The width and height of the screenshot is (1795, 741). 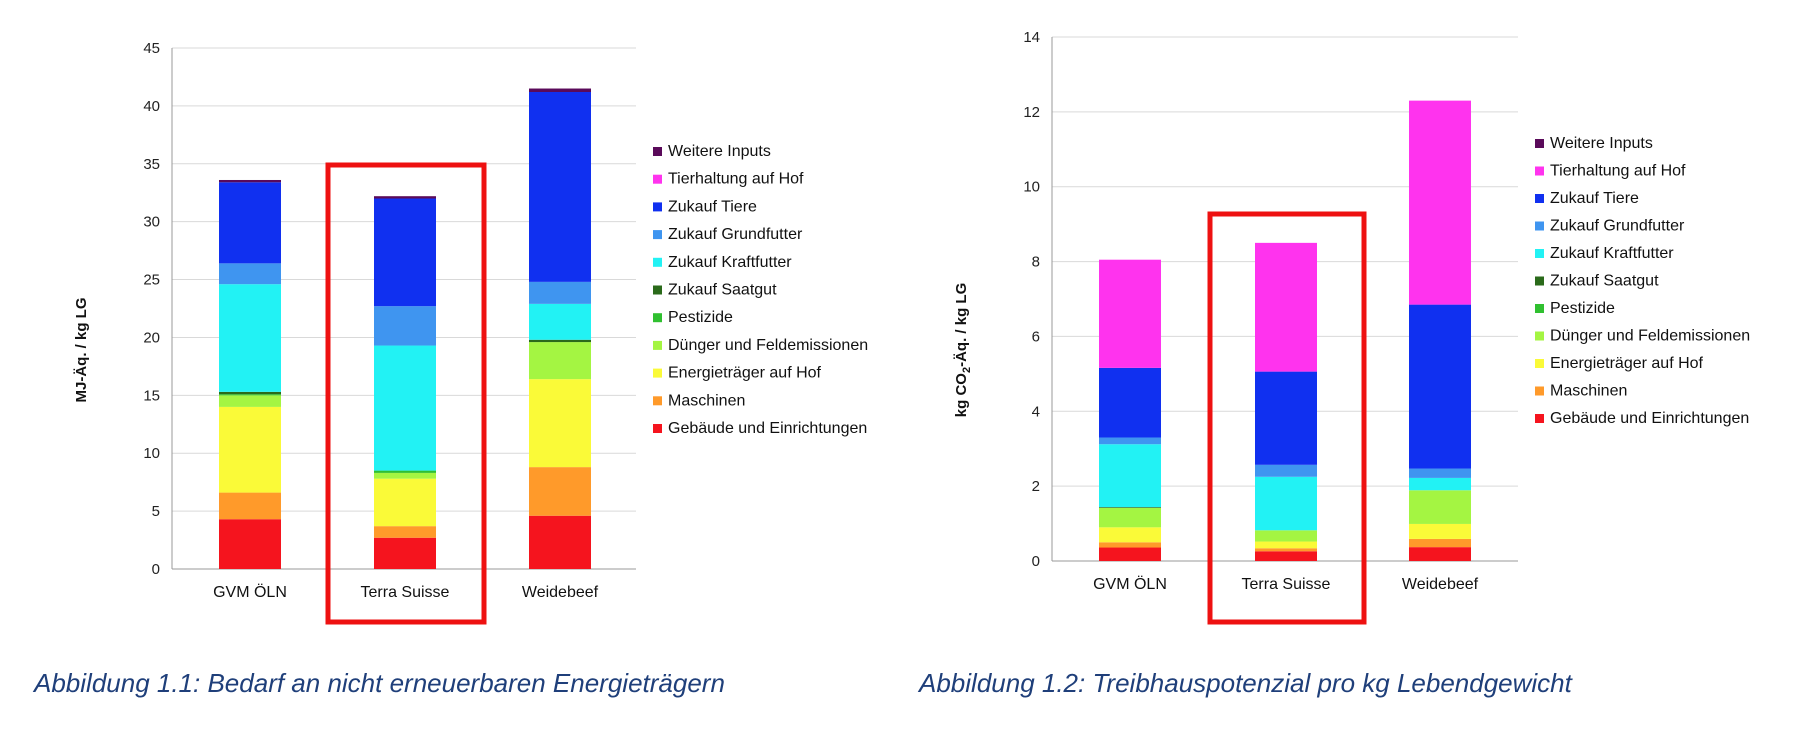 I want to click on y-tick-label: 40, so click(x=151, y=106).